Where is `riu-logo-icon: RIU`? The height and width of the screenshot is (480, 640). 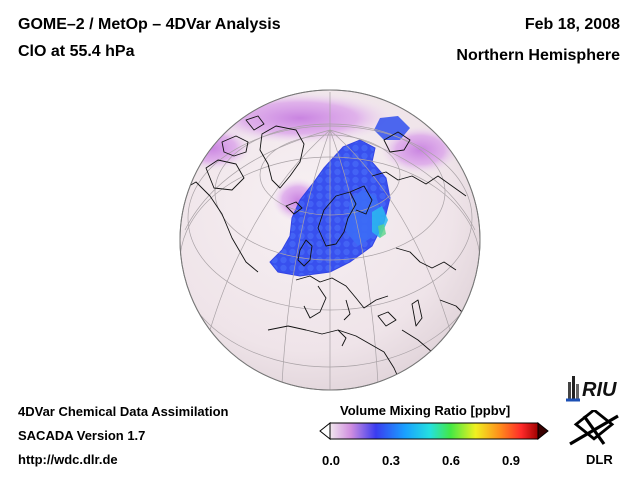
riu-logo-icon: RIU is located at coordinates (591, 389).